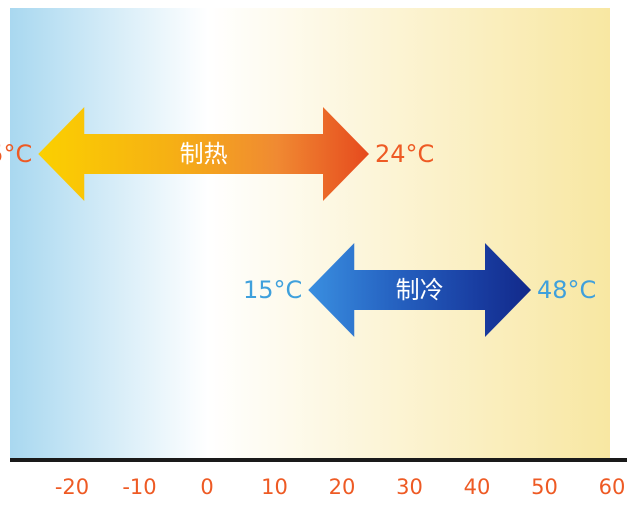  I want to click on cooling-max-label: 48°C, so click(566, 290).